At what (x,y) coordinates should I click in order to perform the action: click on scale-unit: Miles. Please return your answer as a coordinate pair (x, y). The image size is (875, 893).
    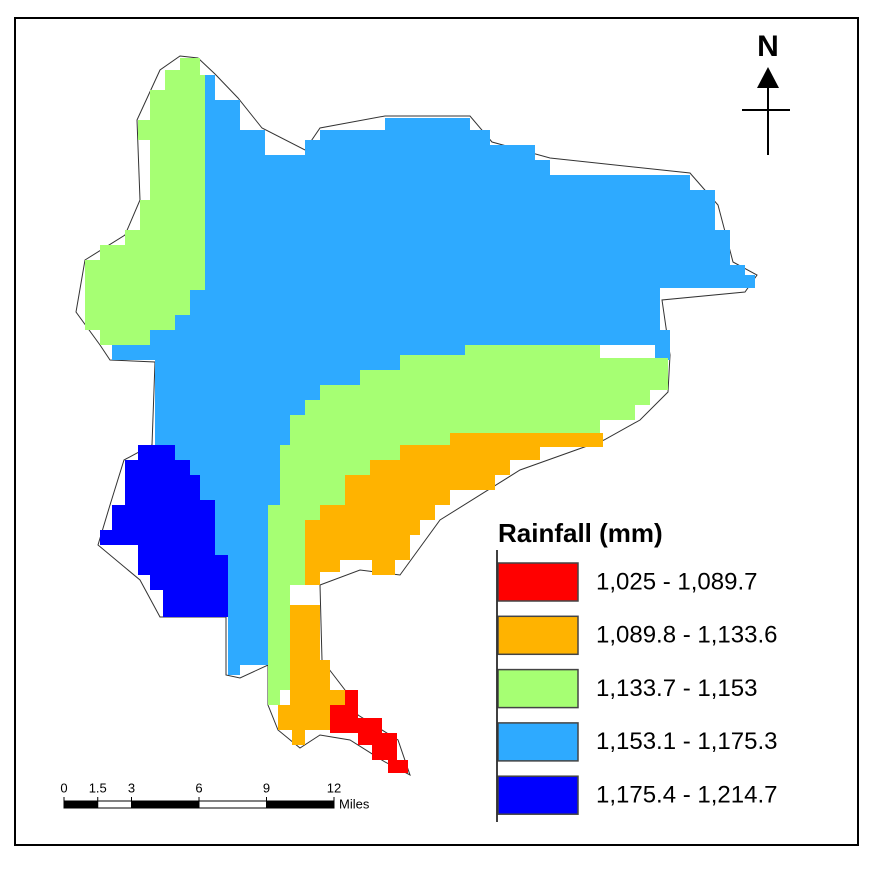
    Looking at the image, I should click on (354, 803).